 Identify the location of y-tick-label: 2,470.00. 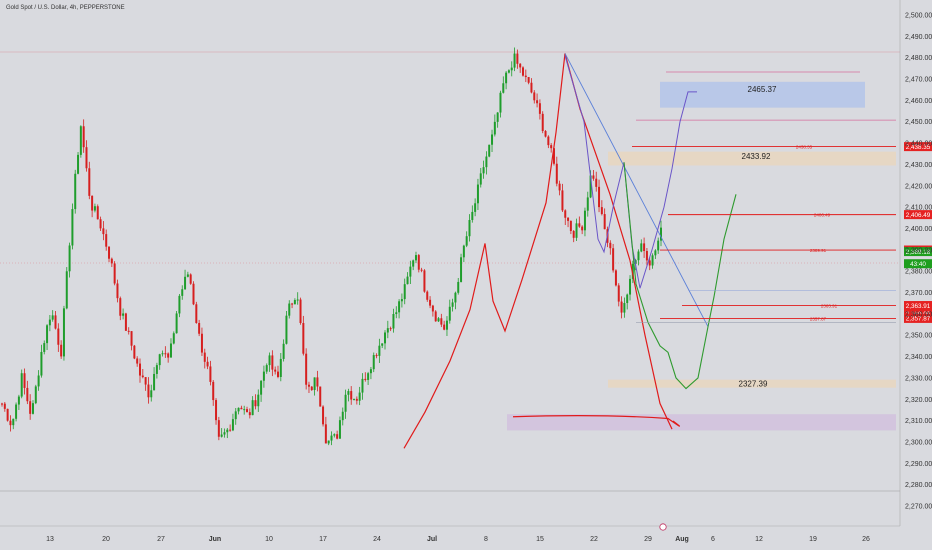
(918, 80).